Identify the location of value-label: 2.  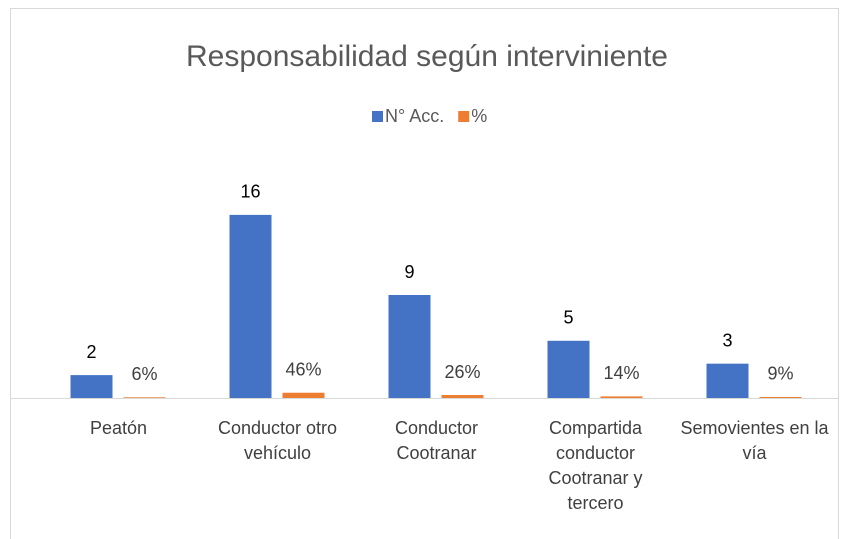
(91, 352).